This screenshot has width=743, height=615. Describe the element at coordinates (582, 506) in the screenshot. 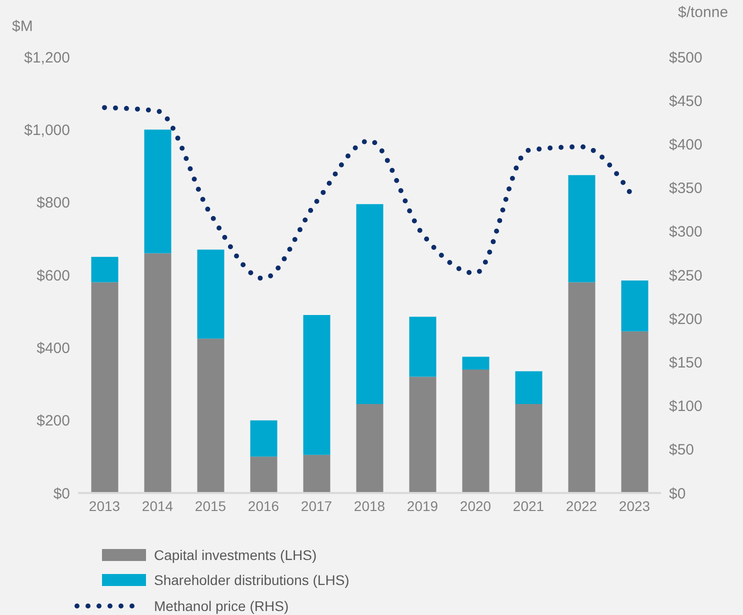

I see `x-tick-label: 2022` at that location.